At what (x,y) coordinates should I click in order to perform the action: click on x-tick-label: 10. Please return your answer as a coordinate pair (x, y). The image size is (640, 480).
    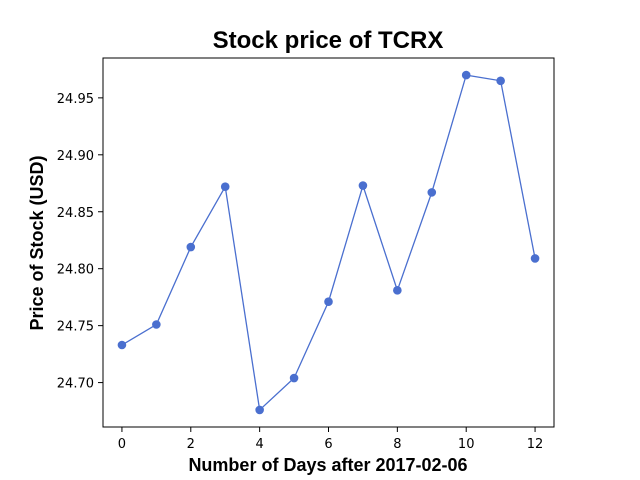
    Looking at the image, I should click on (466, 444).